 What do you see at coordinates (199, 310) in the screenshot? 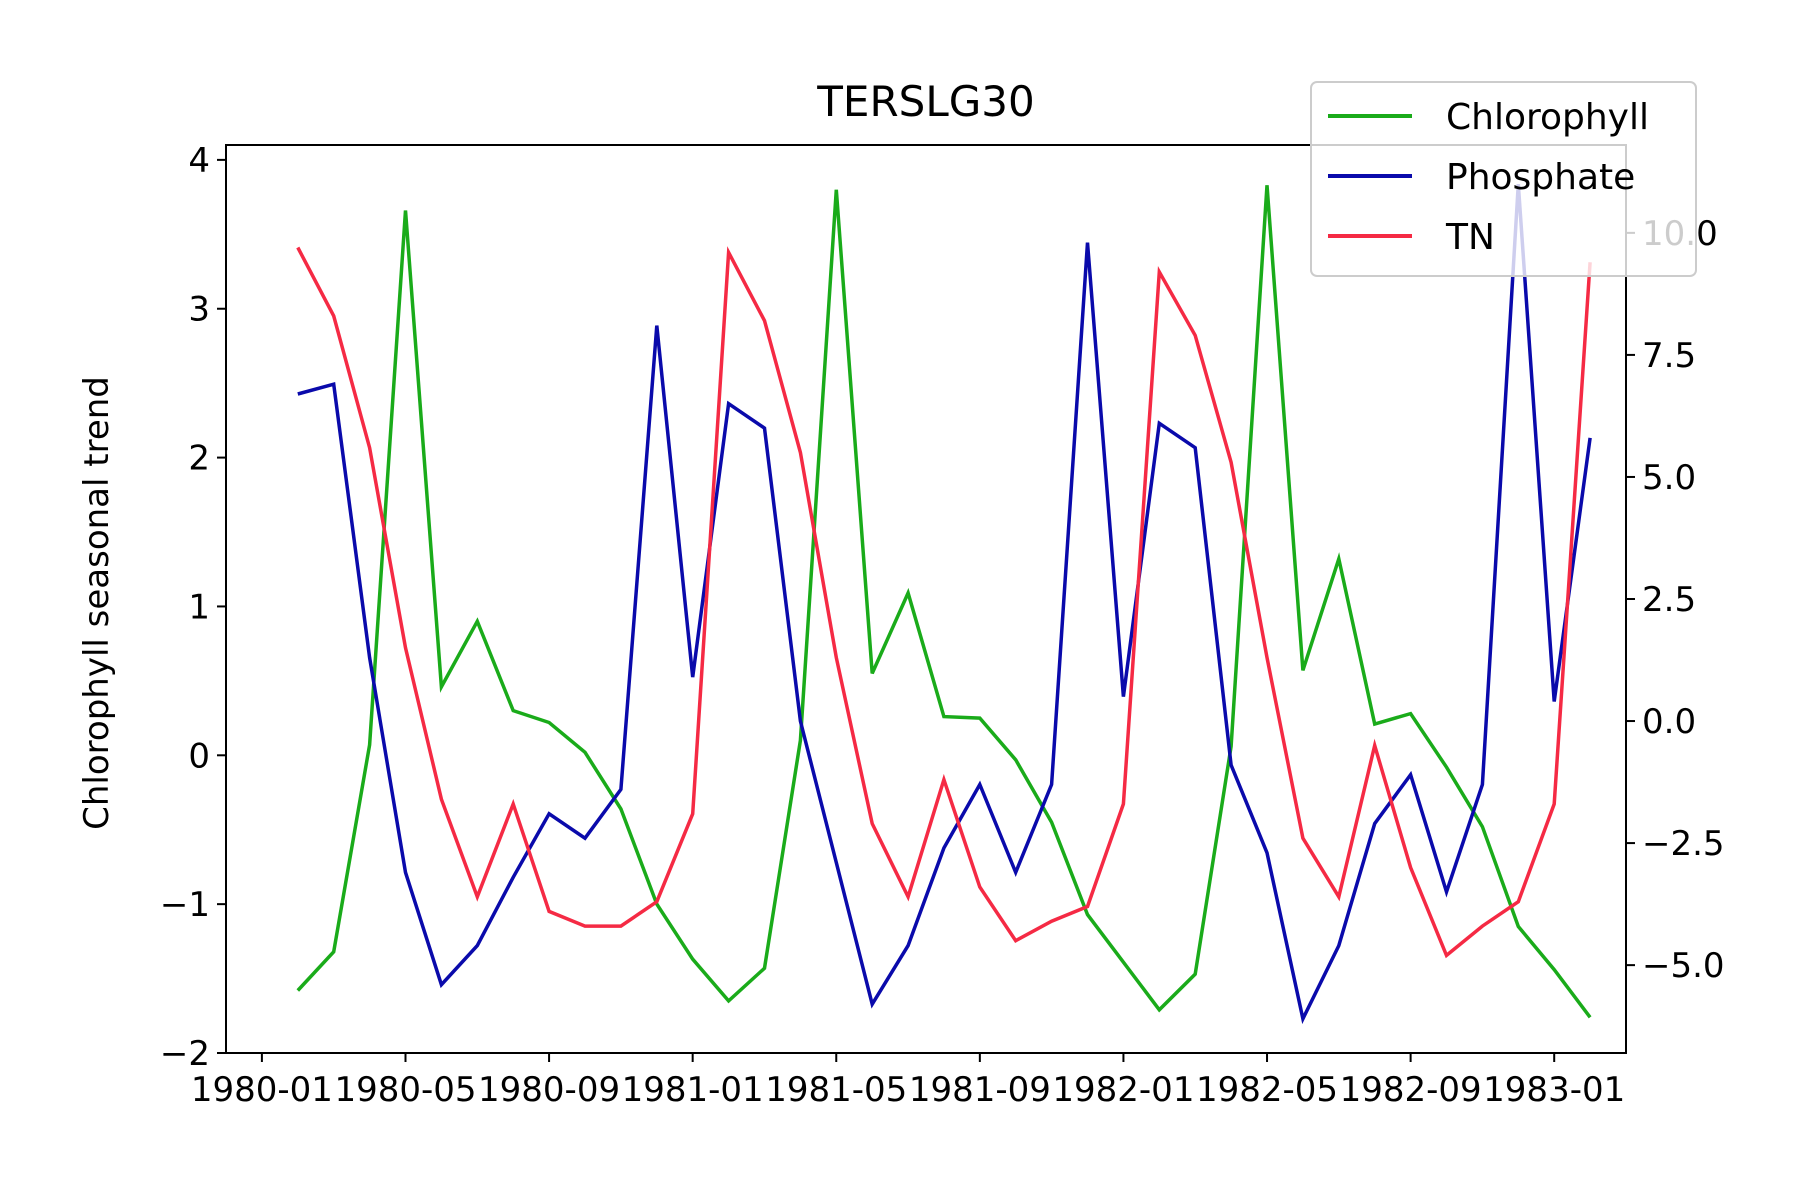
I see `y-tick-label: 3` at bounding box center [199, 310].